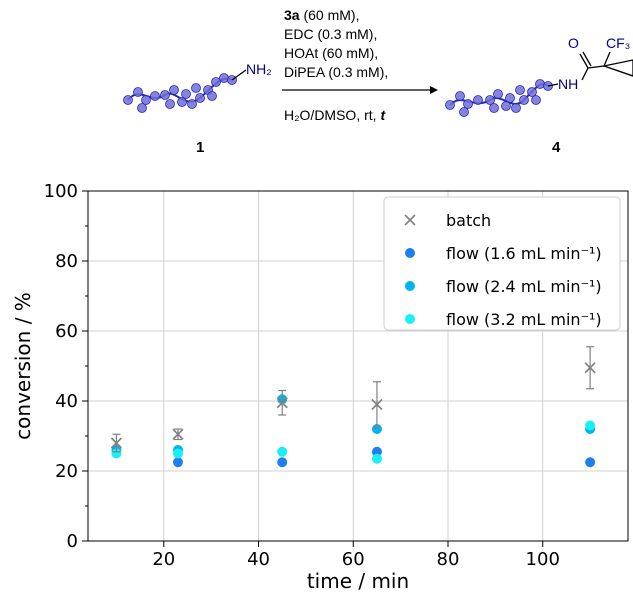 Image resolution: width=633 pixels, height=594 pixels. Describe the element at coordinates (335, 115) in the screenshot. I see `reaction-conditions: H₂O/DMSO, rt, t` at that location.